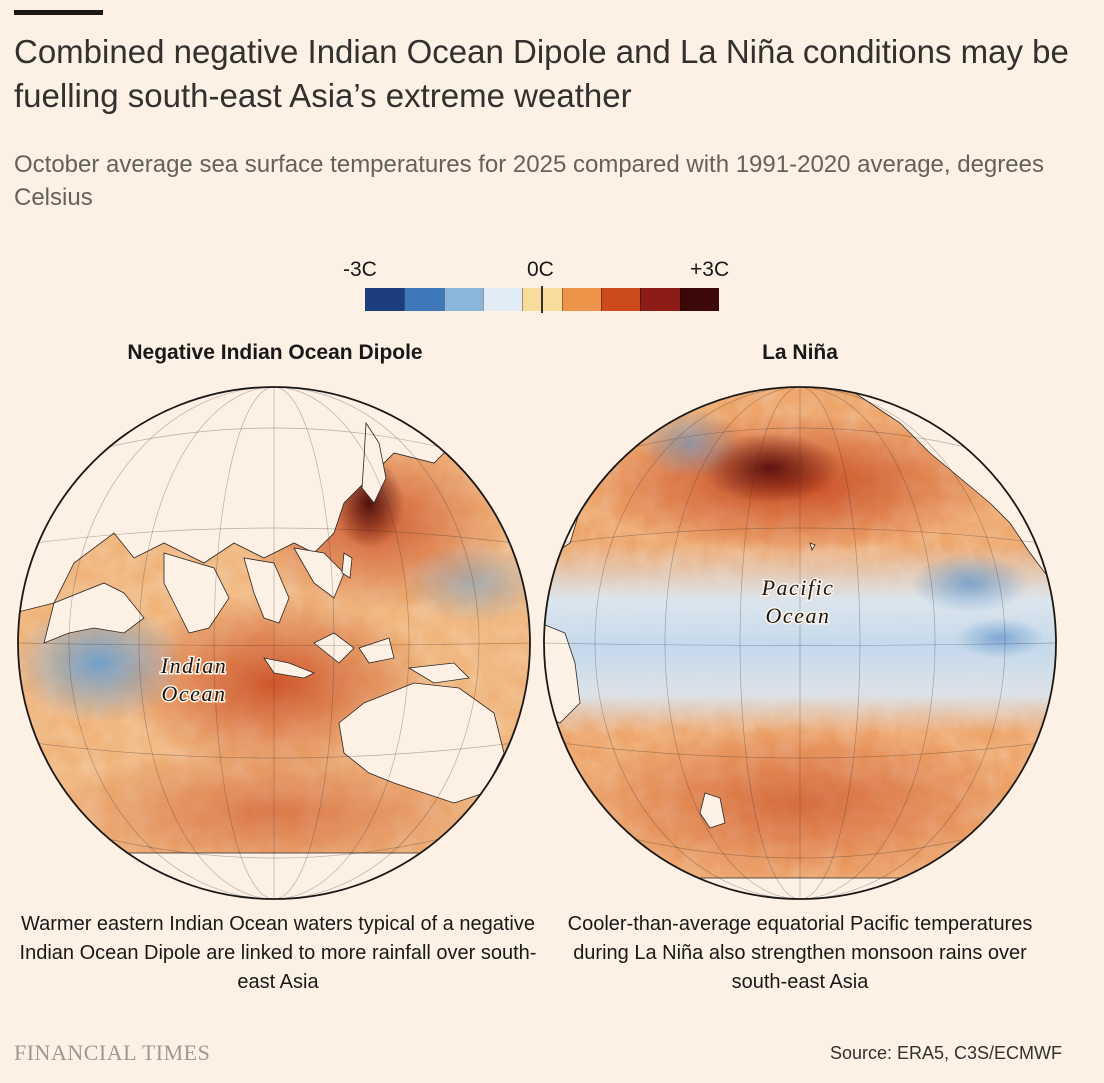 The image size is (1104, 1083). What do you see at coordinates (710, 269) in the screenshot?
I see `legend-max-label: +3C` at bounding box center [710, 269].